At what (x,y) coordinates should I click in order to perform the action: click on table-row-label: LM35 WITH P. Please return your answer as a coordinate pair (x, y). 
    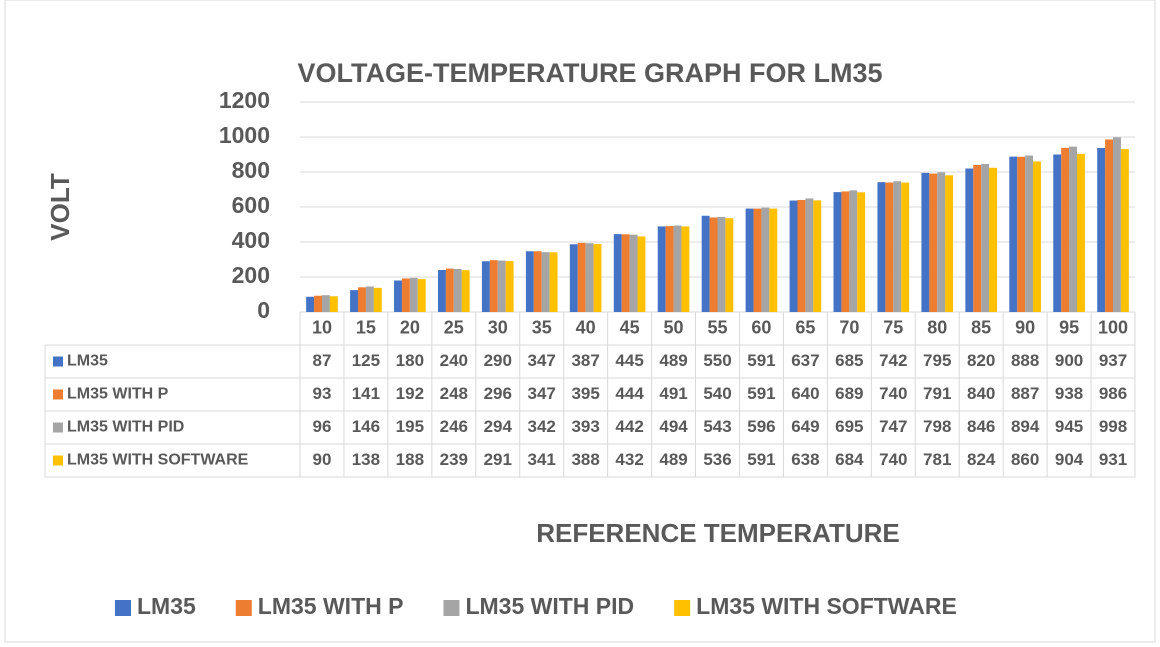
    Looking at the image, I should click on (118, 394).